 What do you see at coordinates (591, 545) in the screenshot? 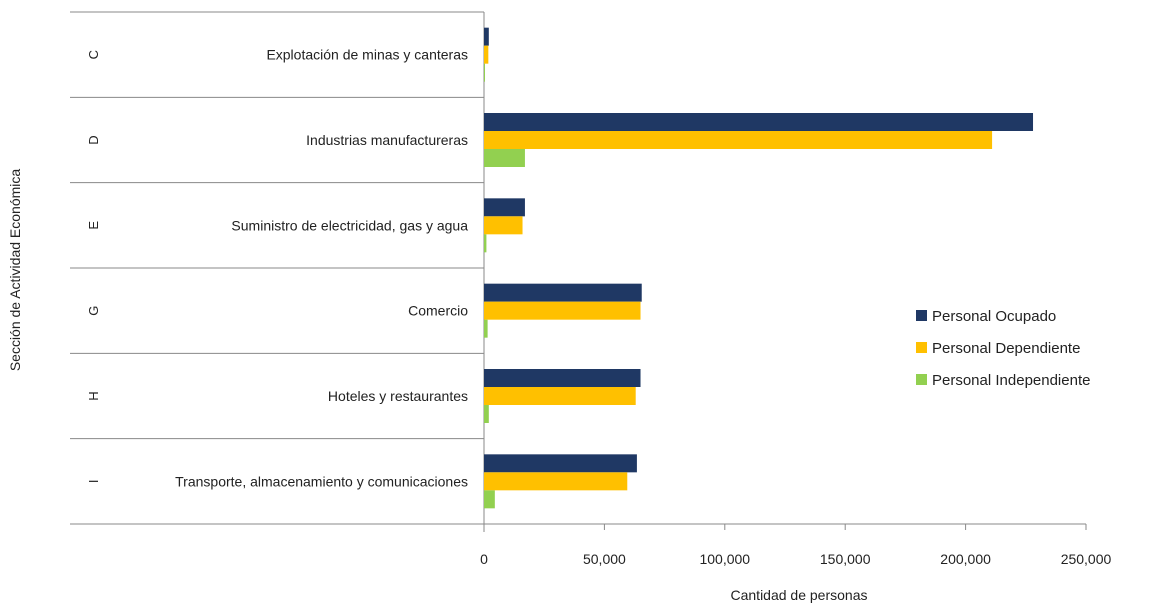
I see `x-axis: 0 50,000 100,000 150,000 200,000 250,000` at bounding box center [591, 545].